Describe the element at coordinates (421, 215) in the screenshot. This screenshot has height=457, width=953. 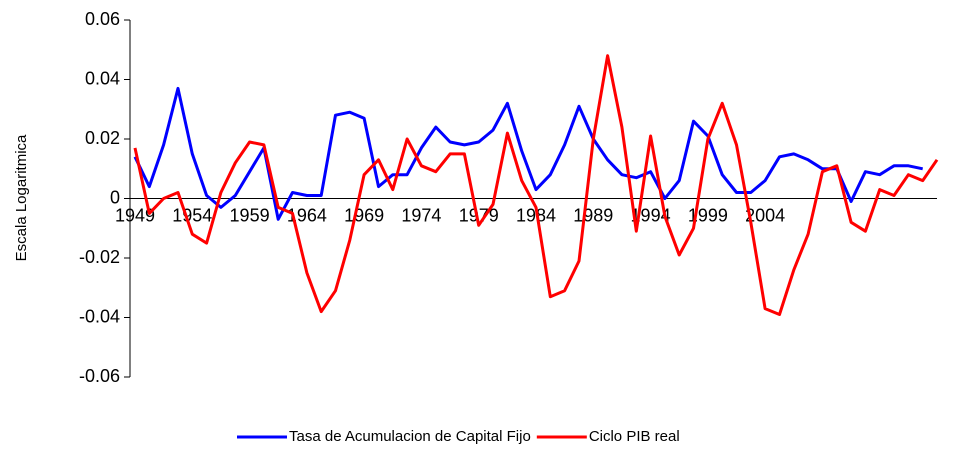
I see `x-tick-label: 1974` at that location.